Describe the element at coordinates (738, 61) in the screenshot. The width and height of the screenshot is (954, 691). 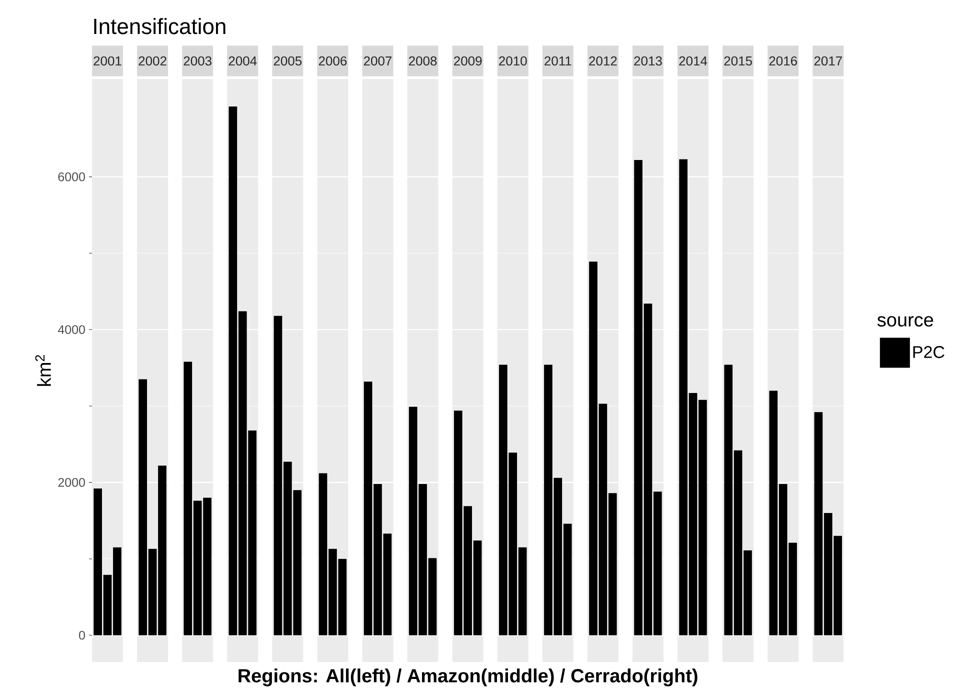
I see `x-tick-label: 2015` at that location.